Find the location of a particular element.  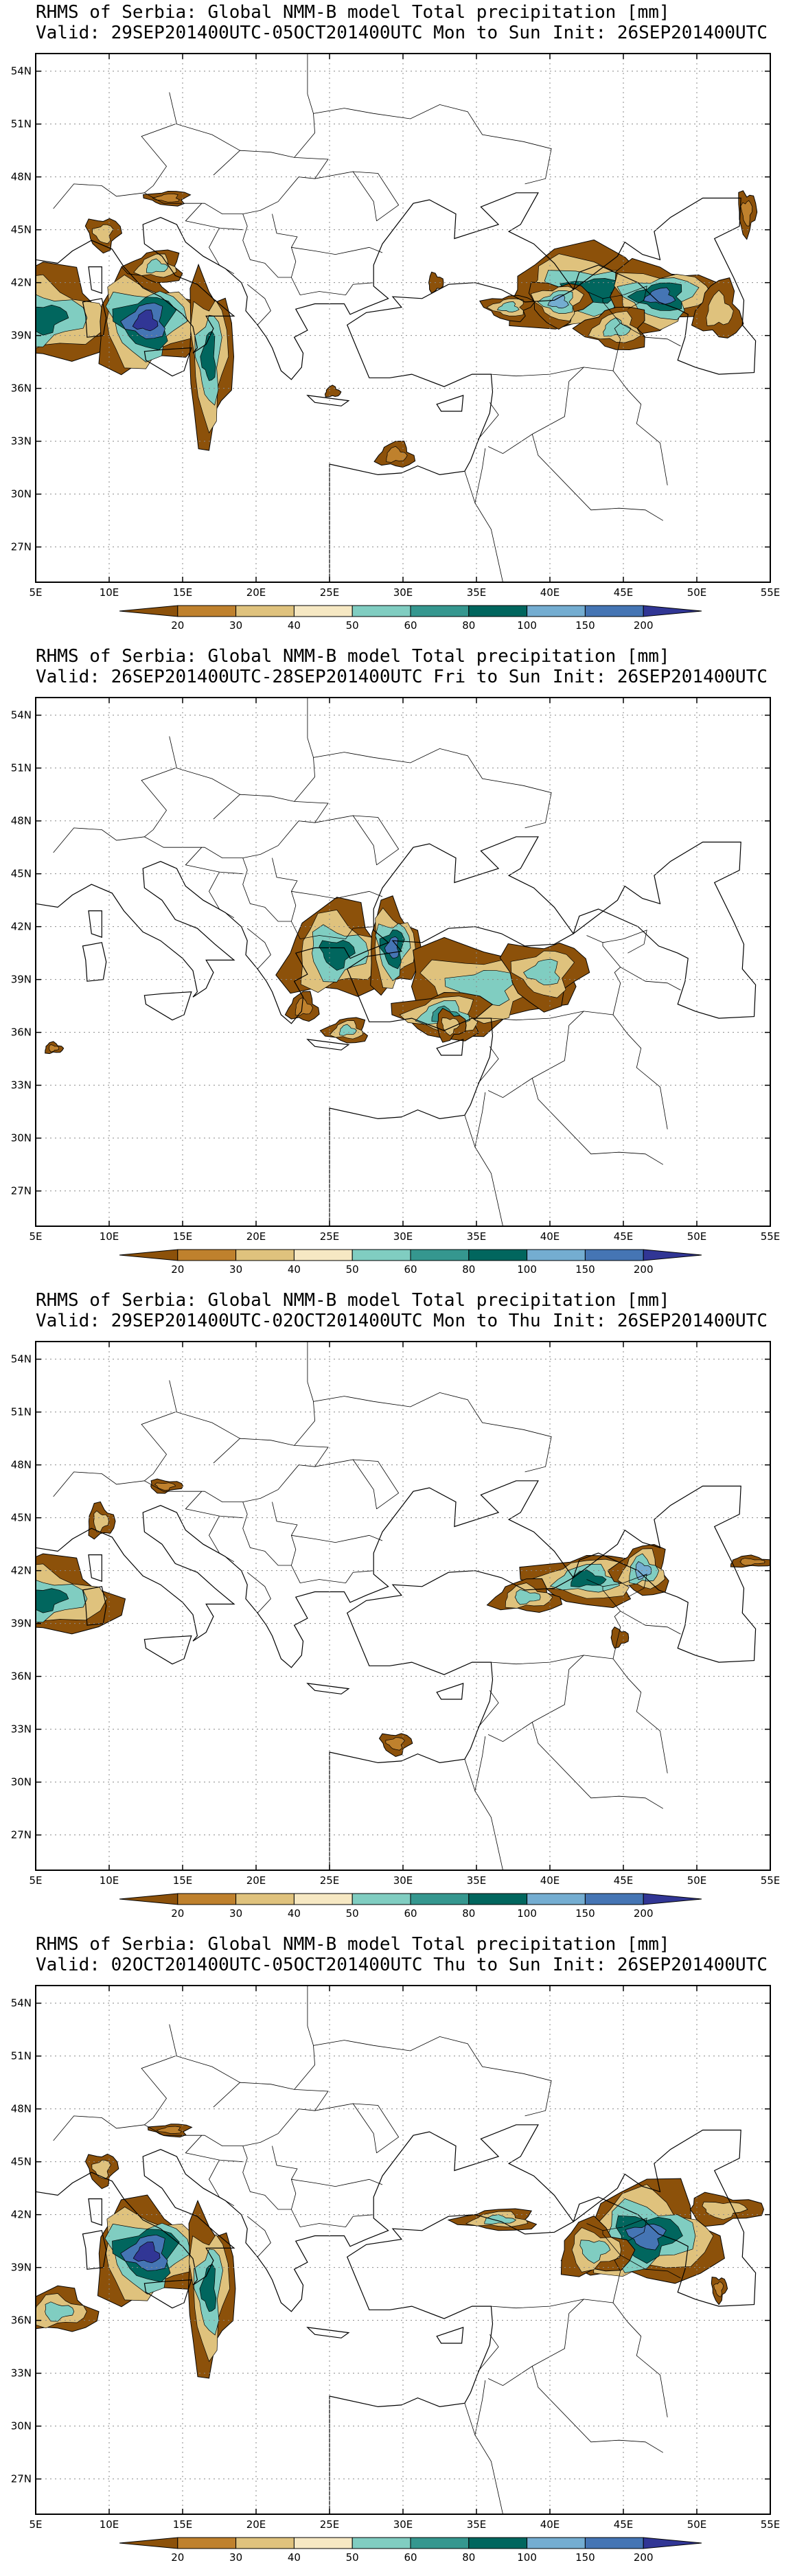

lon-tick-label: 10E is located at coordinates (109, 1236).